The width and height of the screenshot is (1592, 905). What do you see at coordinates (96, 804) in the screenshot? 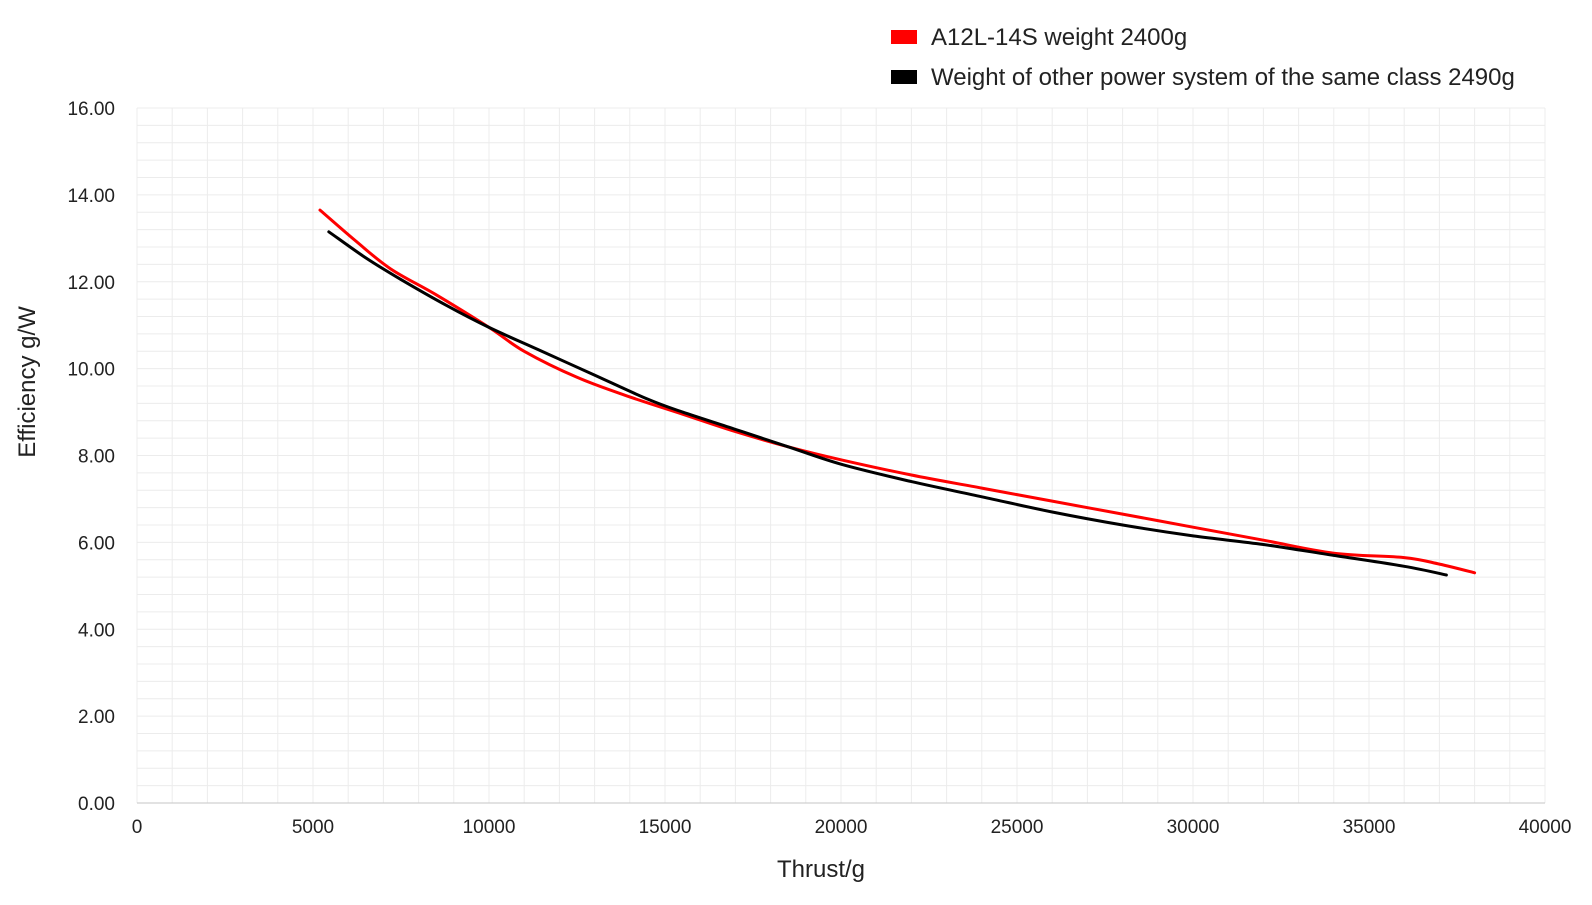
I see `y-tick-label: 0.00` at bounding box center [96, 804].